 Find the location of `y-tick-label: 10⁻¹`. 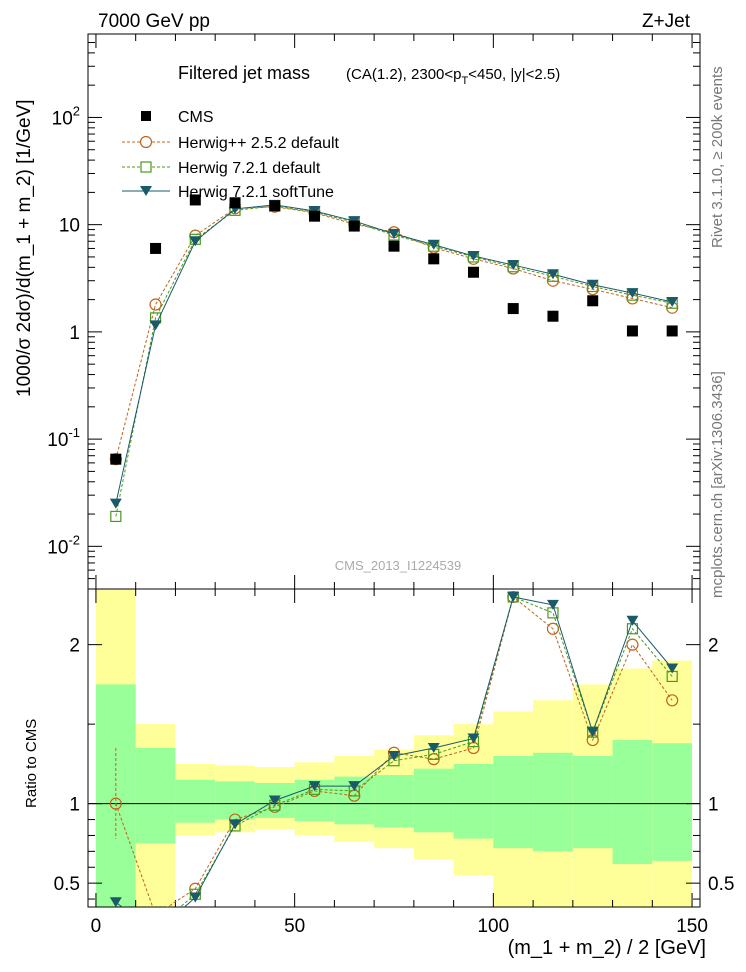

y-tick-label: 10⁻¹ is located at coordinates (63, 438).